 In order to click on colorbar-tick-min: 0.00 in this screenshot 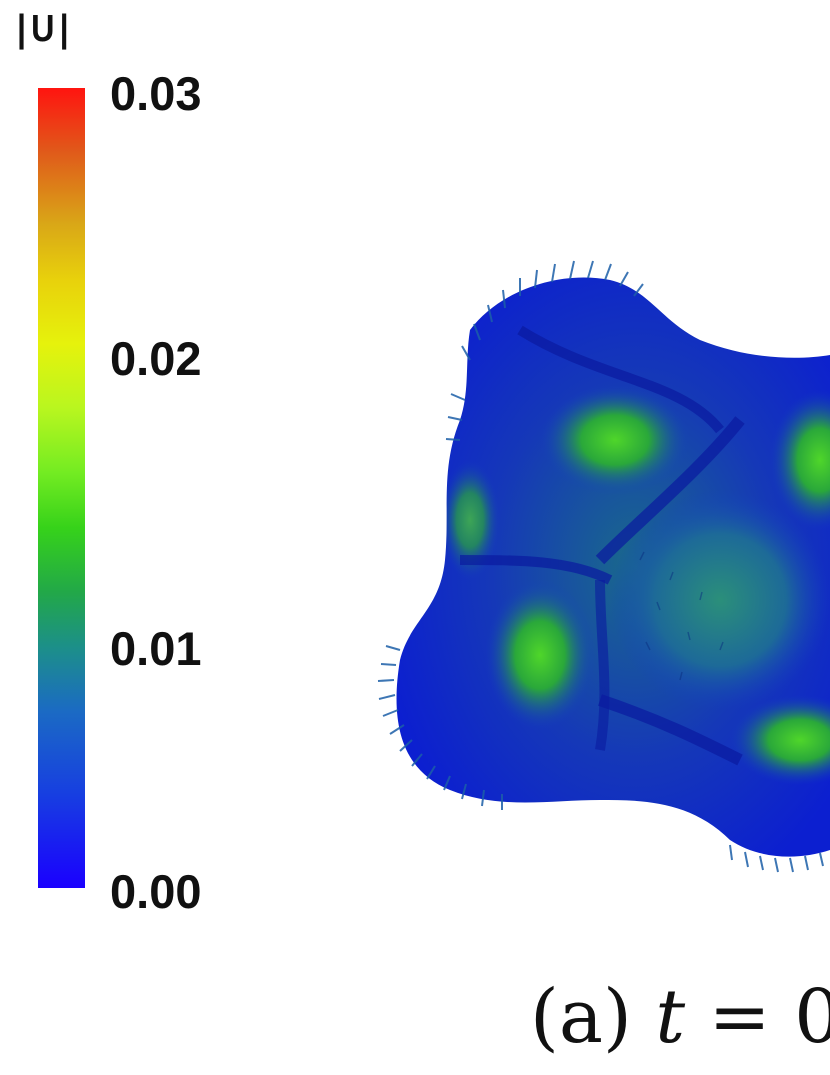, I will do `click(156, 891)`.